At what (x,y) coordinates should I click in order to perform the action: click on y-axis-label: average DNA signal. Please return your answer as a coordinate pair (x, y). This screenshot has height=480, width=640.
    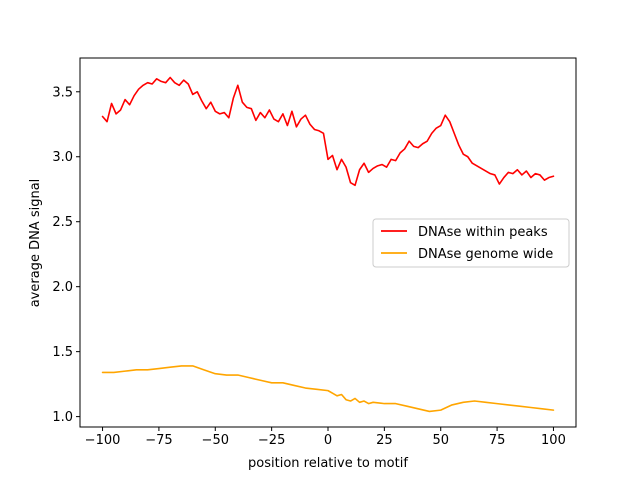
    Looking at the image, I should click on (35, 243).